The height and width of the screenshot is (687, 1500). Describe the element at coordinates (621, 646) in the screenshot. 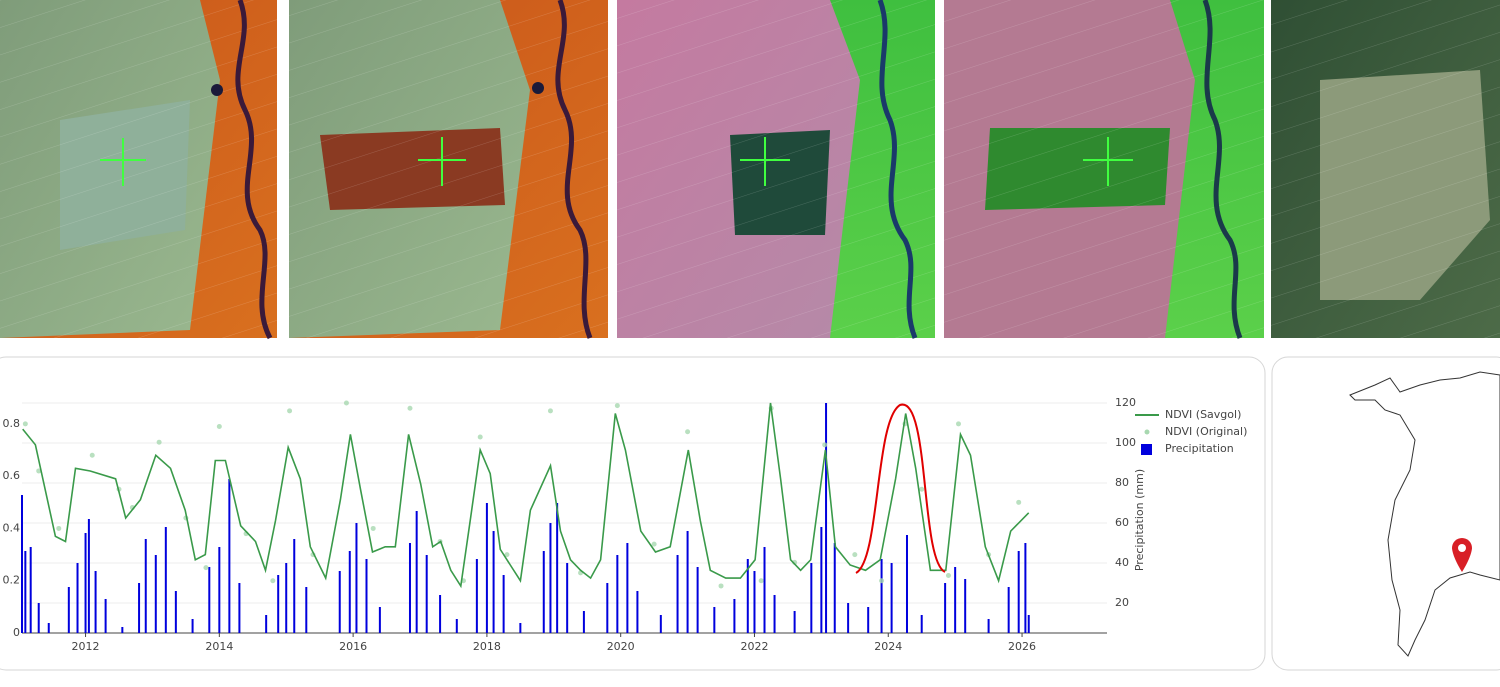

I see `x-tick-label: 2020` at that location.